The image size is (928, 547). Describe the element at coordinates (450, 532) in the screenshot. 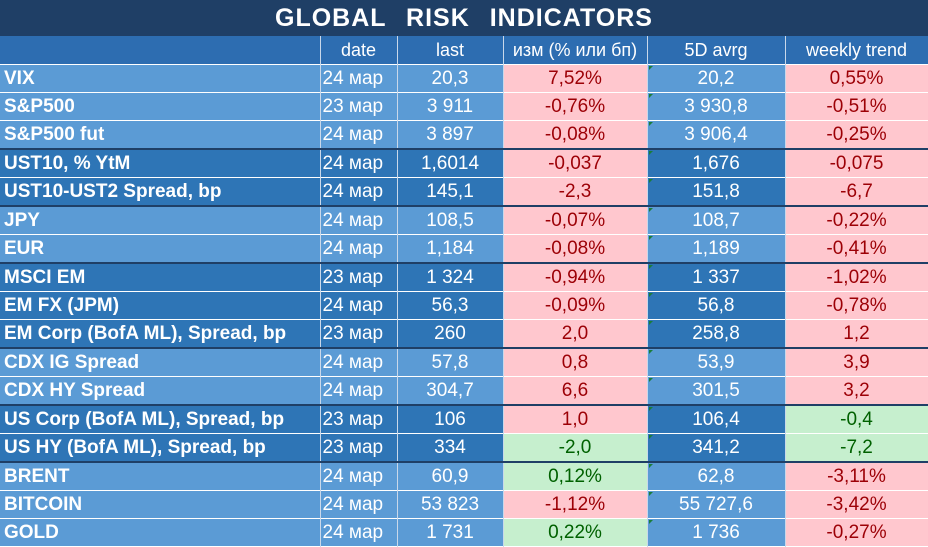

I see `cell-last: 1 731` at that location.